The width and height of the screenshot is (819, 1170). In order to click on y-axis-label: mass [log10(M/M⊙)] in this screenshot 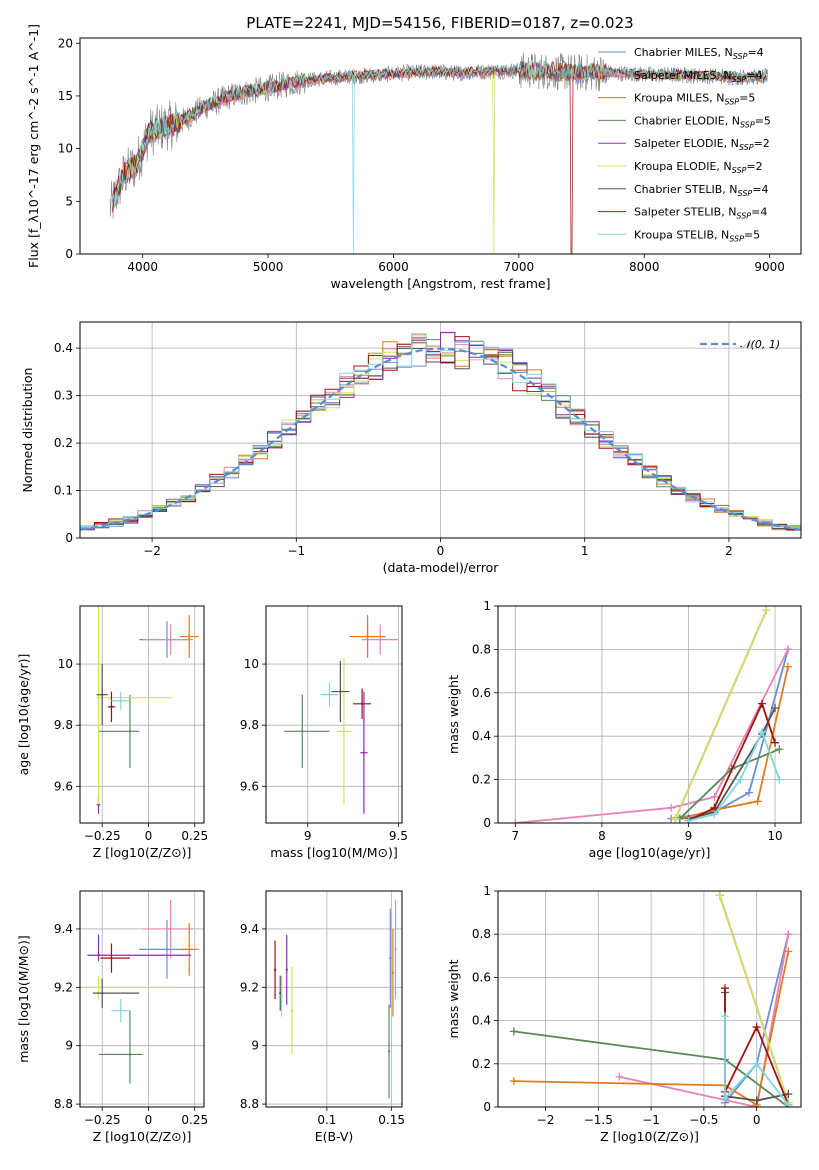, I will do `click(23, 999)`.